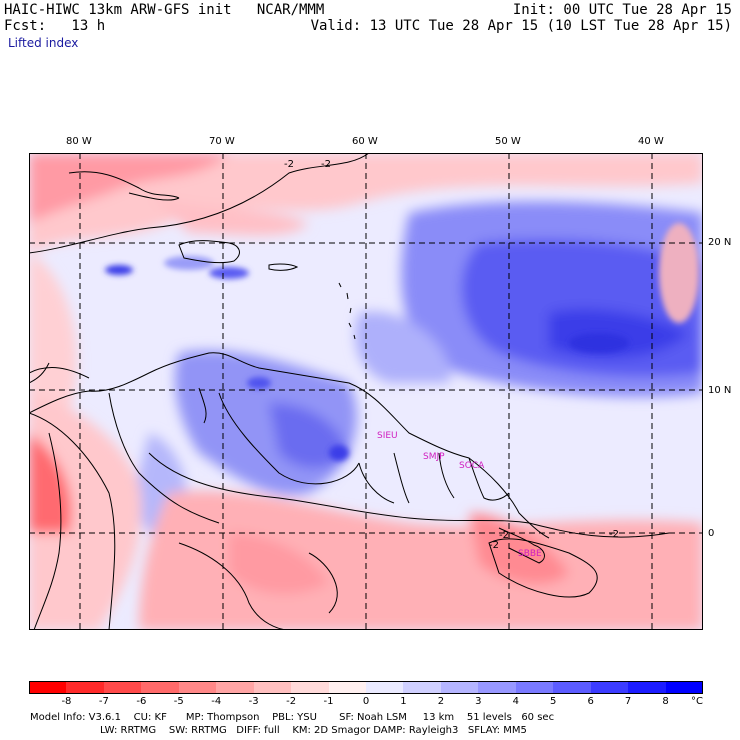 The width and height of the screenshot is (740, 740). I want to click on lat-label-10n: 10 N, so click(720, 390).